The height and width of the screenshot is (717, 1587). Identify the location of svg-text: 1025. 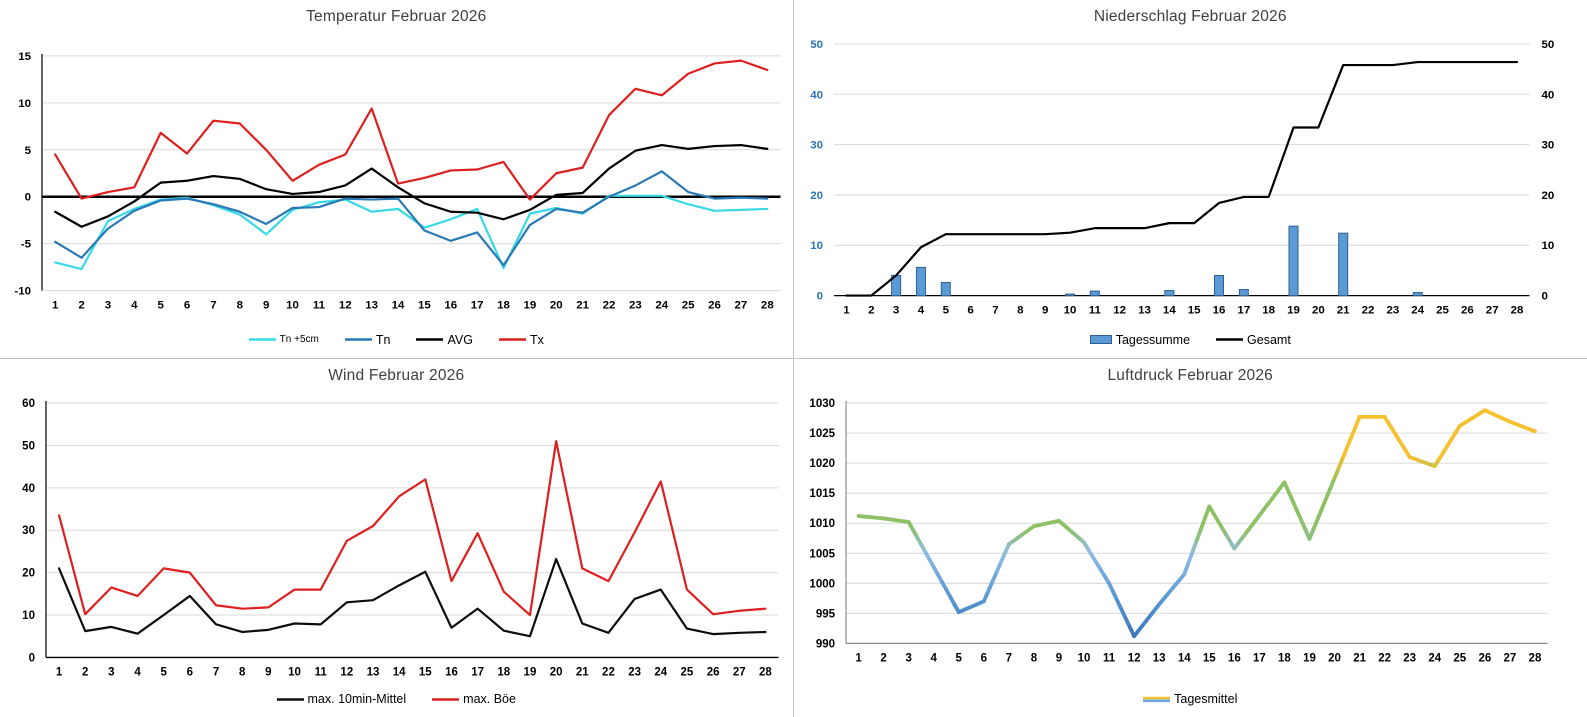
(822, 434).